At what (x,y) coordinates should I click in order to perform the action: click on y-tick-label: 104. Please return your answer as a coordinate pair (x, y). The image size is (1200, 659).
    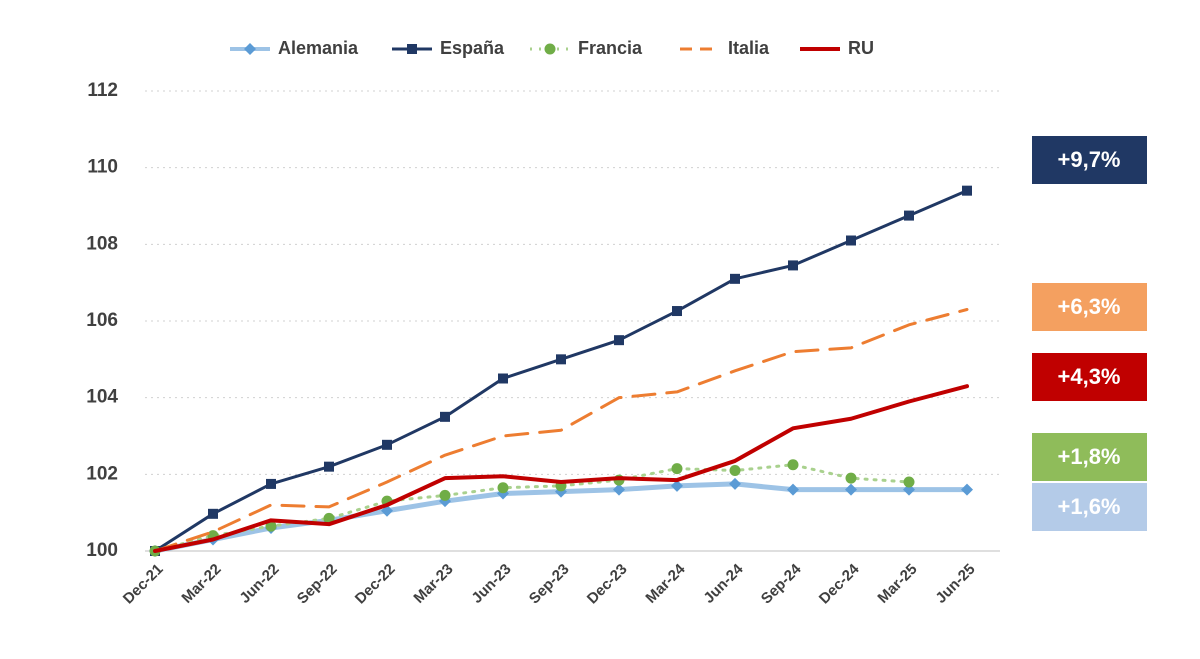
    Looking at the image, I should click on (102, 397).